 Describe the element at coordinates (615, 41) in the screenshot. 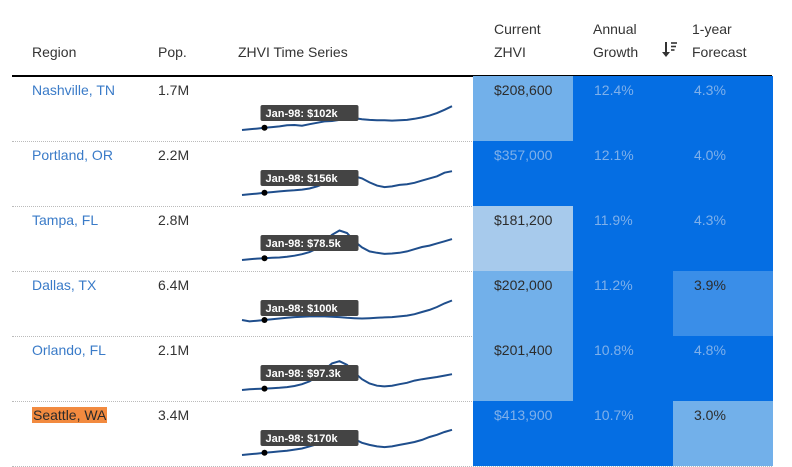

I see `annual-growth-column-header: Annual Growth` at that location.